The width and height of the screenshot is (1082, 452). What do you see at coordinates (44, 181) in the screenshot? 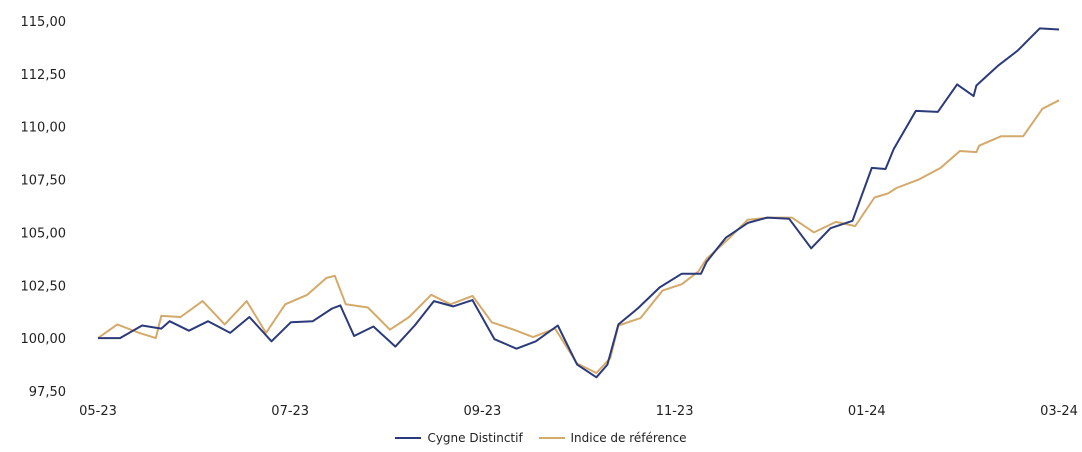
I see `y-tick-label: 107,50` at bounding box center [44, 181].